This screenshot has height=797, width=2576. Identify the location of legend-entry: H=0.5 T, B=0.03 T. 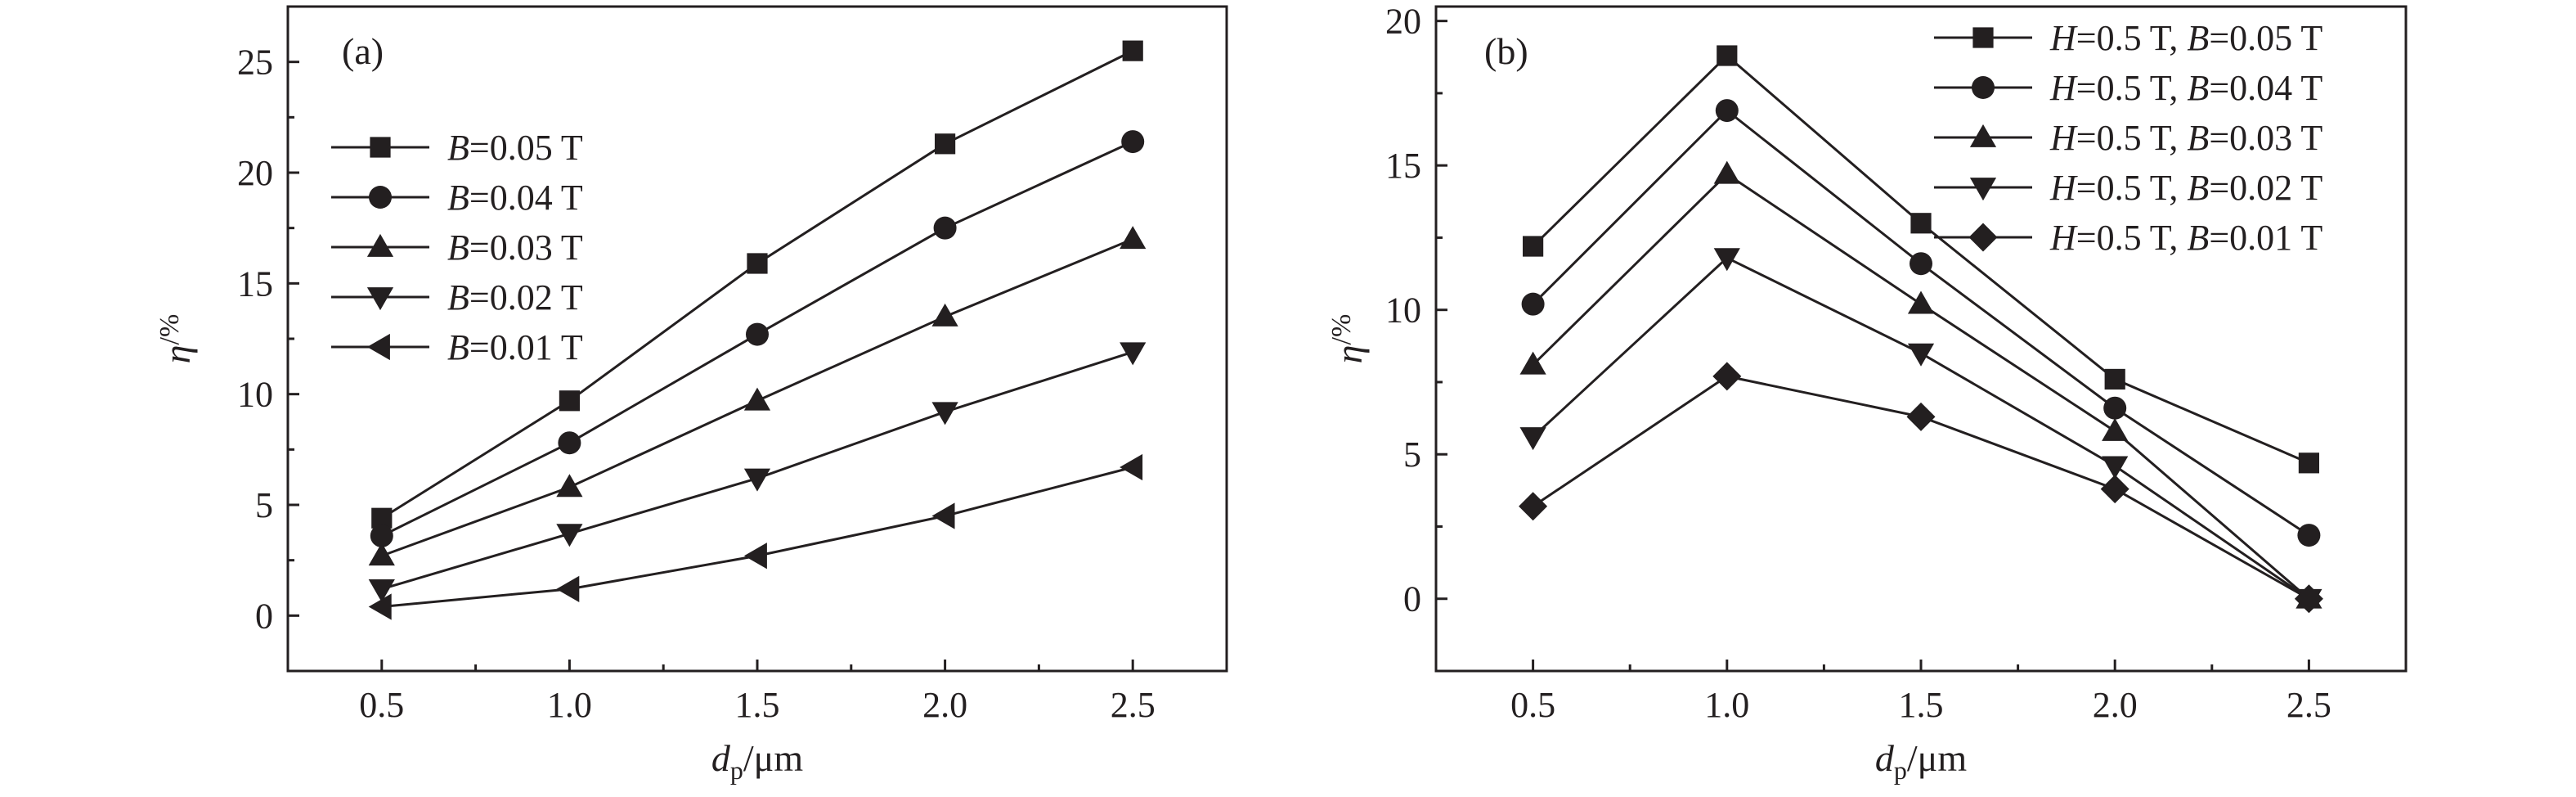
(2128, 138).